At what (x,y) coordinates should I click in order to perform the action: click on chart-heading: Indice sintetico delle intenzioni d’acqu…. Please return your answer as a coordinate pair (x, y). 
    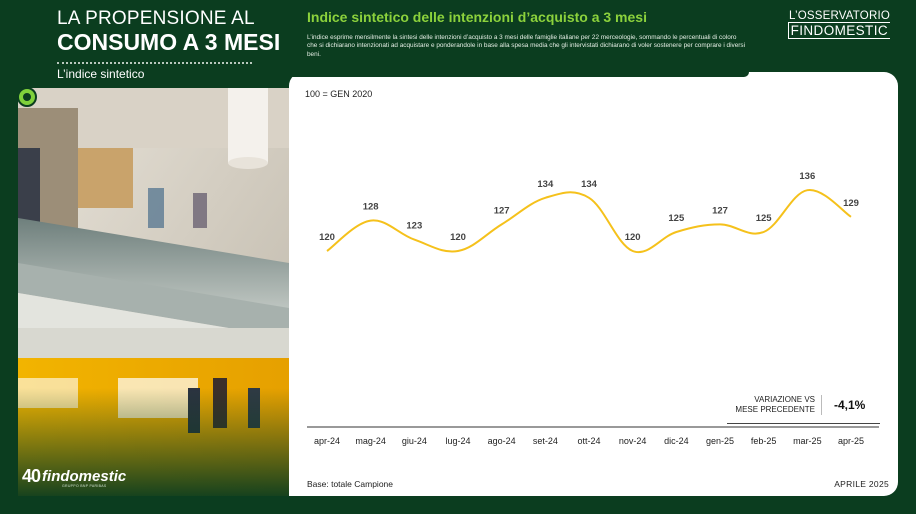
    Looking at the image, I should click on (477, 17).